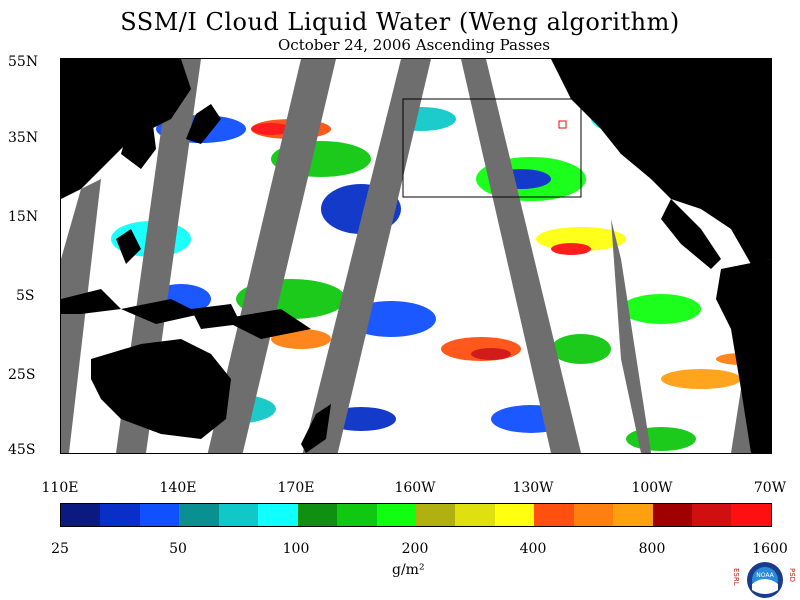 This screenshot has width=800, height=600. What do you see at coordinates (296, 549) in the screenshot?
I see `colorbar-label-100: 100` at bounding box center [296, 549].